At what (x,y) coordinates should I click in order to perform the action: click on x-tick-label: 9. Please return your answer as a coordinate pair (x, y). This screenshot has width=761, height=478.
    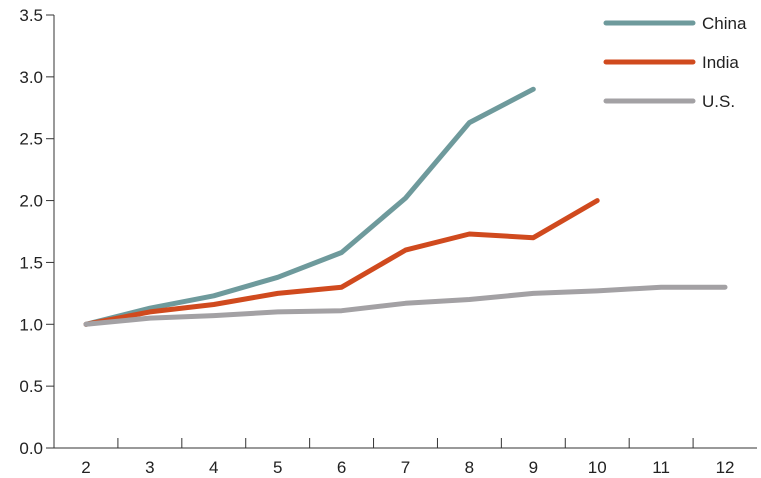
    Looking at the image, I should click on (533, 467).